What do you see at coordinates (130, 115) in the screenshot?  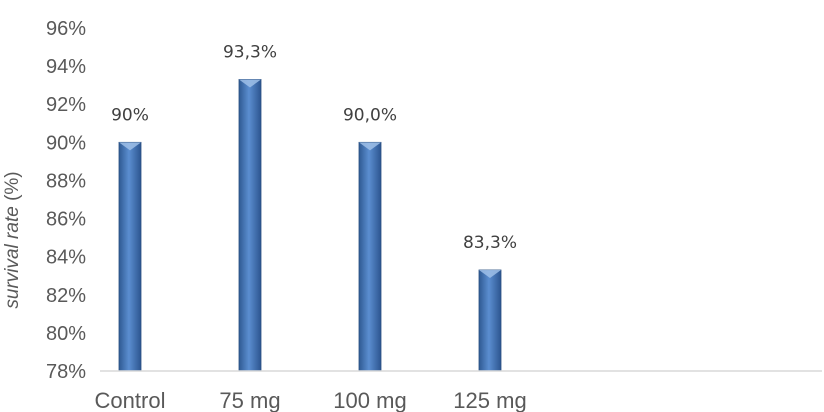 I see `data-label: 90%` at bounding box center [130, 115].